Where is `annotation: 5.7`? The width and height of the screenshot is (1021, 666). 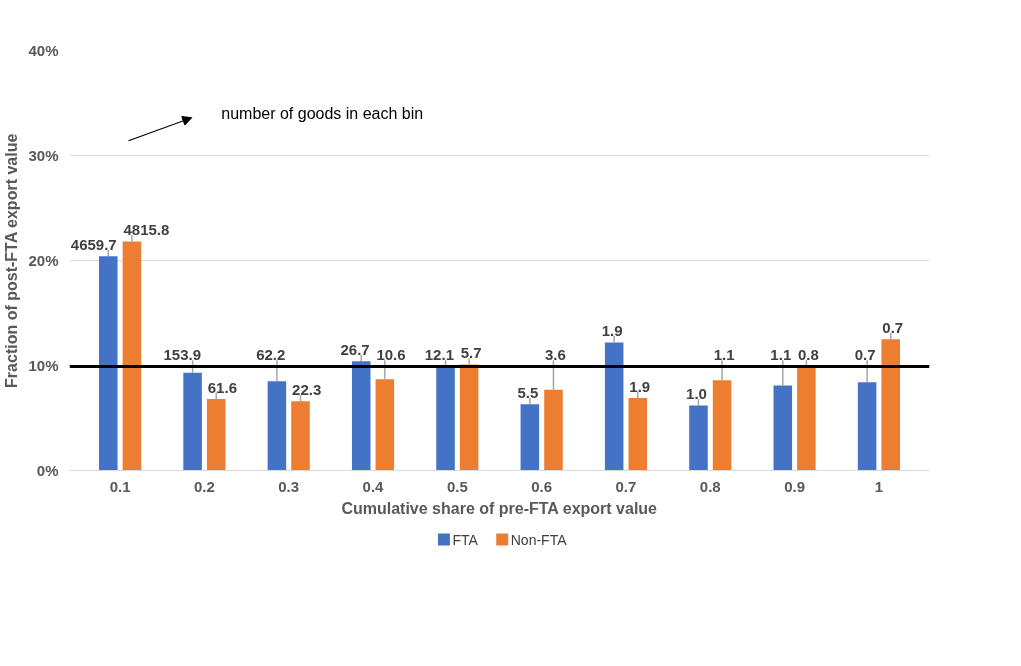
annotation: 5.7 is located at coordinates (471, 353).